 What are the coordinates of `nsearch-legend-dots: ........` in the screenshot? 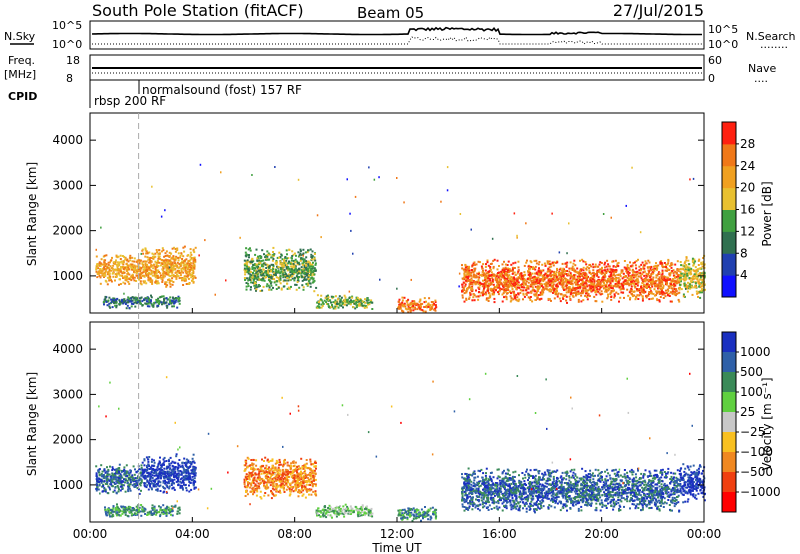 It's located at (774, 44).